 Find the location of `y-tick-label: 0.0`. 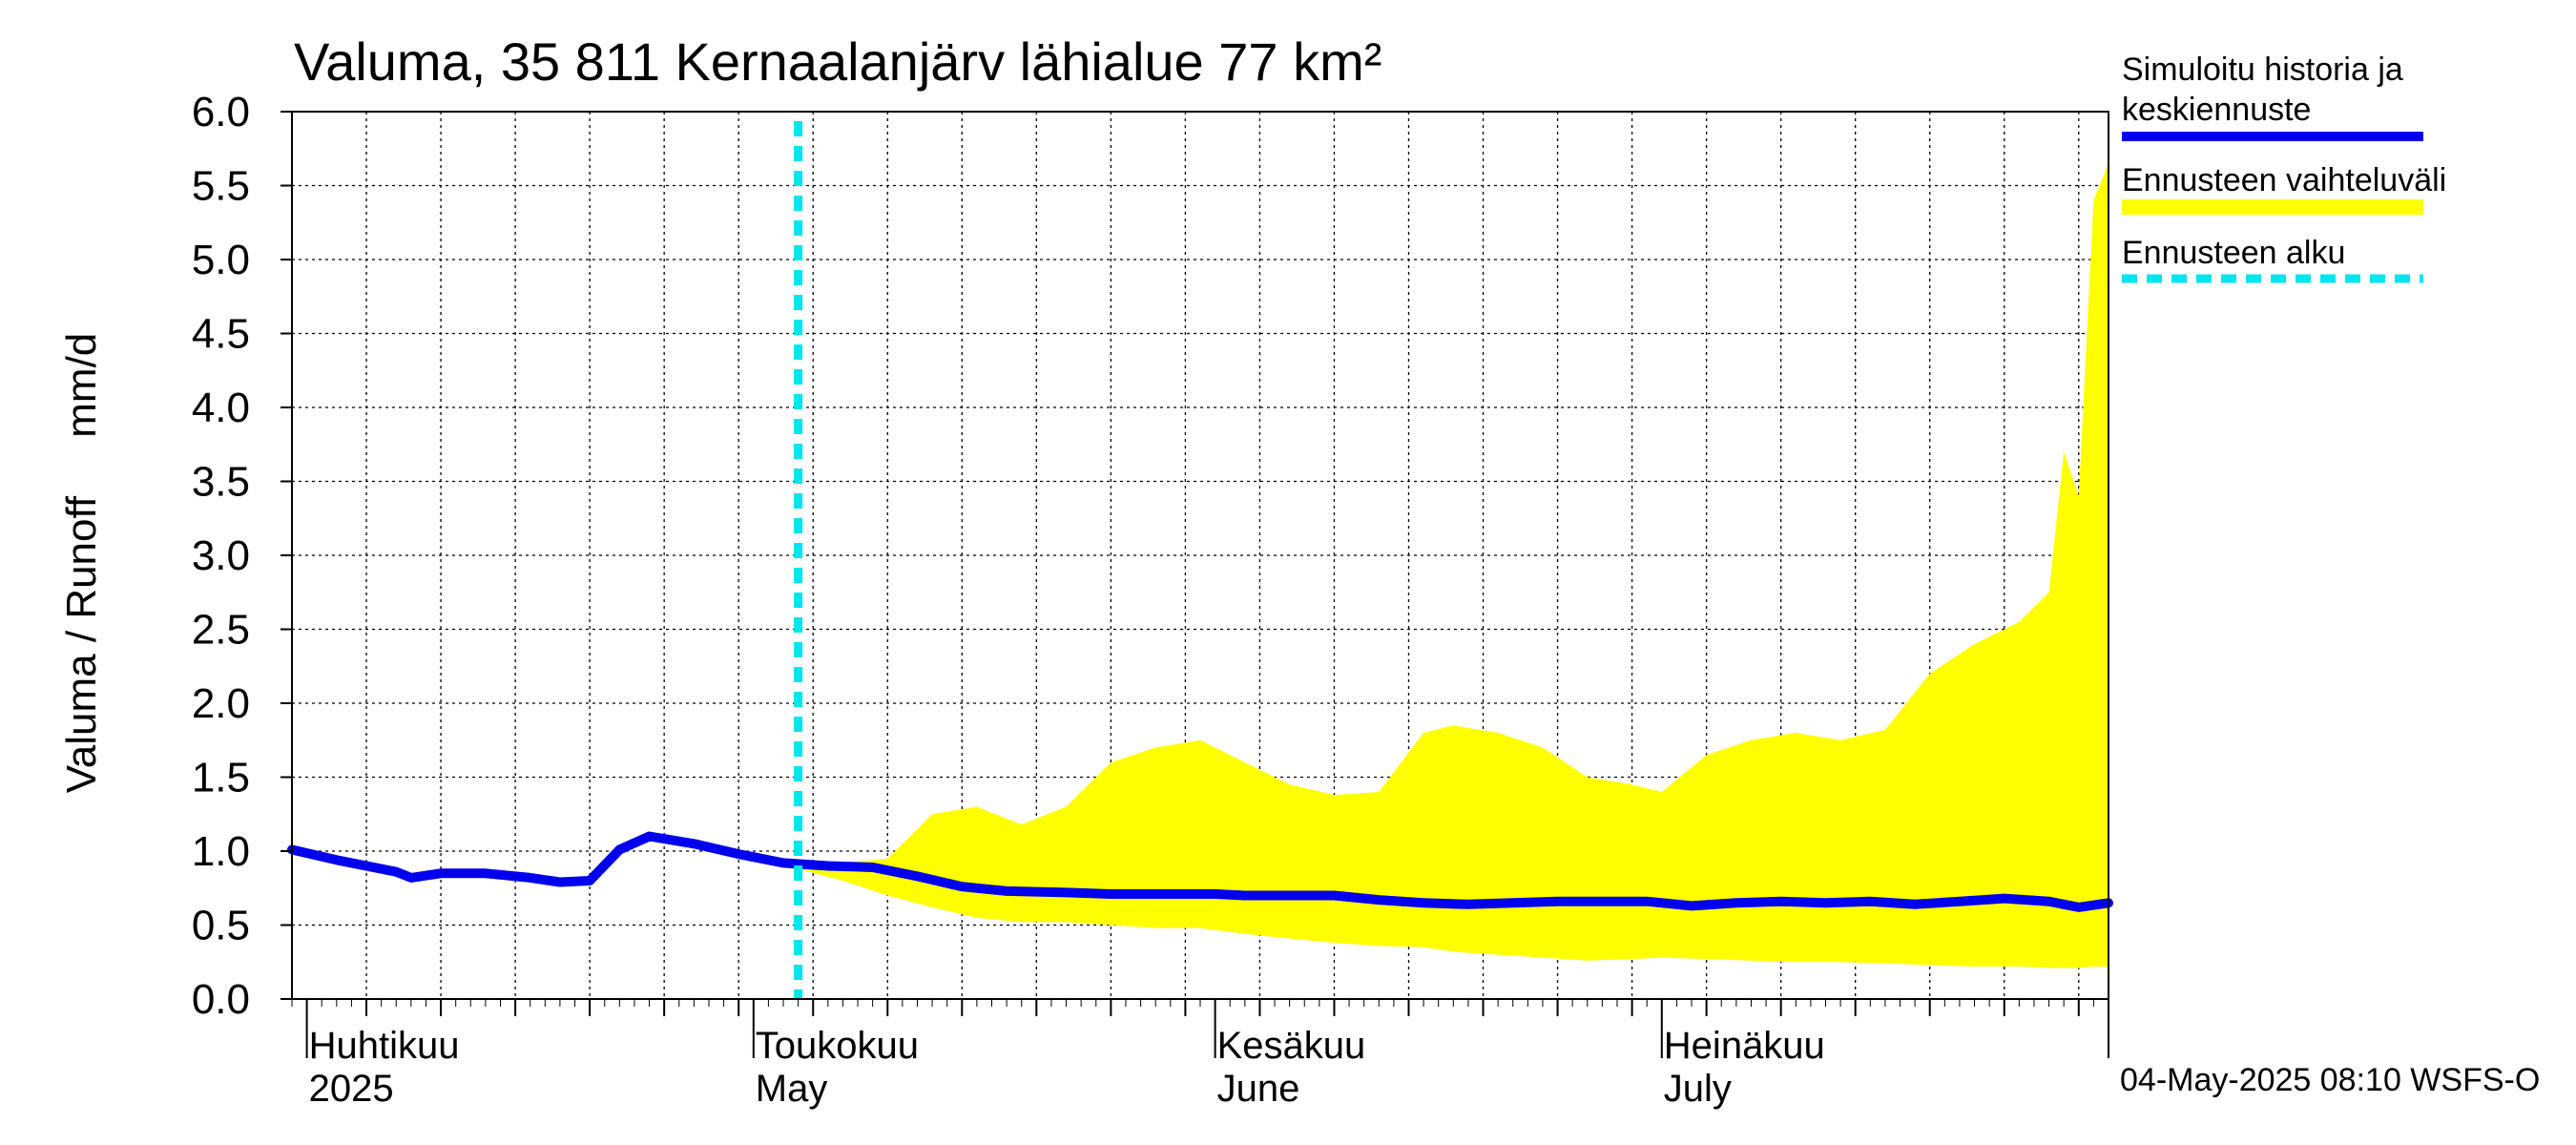

y-tick-label: 0.0 is located at coordinates (221, 1000).